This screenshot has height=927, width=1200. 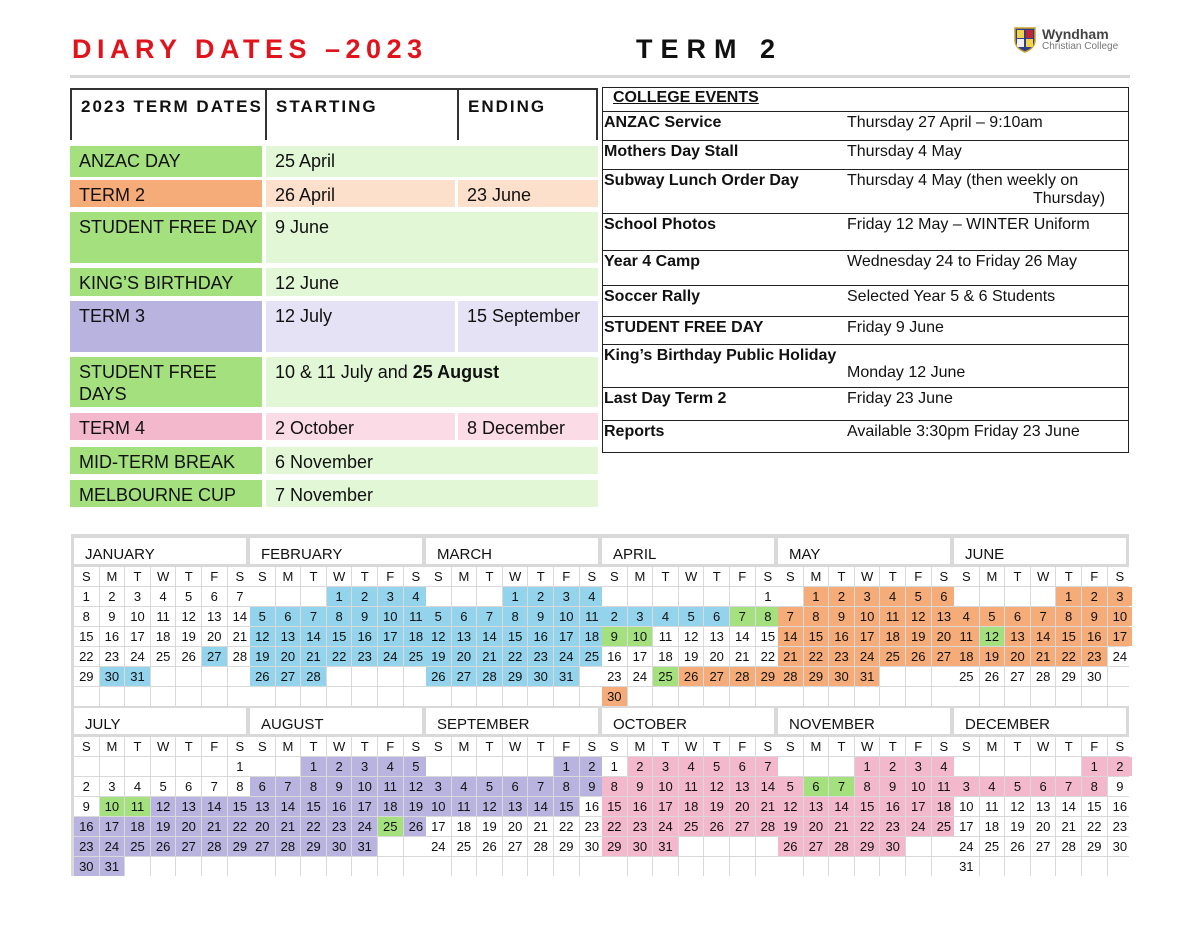 What do you see at coordinates (1075, 34) in the screenshot?
I see `logo-name: Wyndham` at bounding box center [1075, 34].